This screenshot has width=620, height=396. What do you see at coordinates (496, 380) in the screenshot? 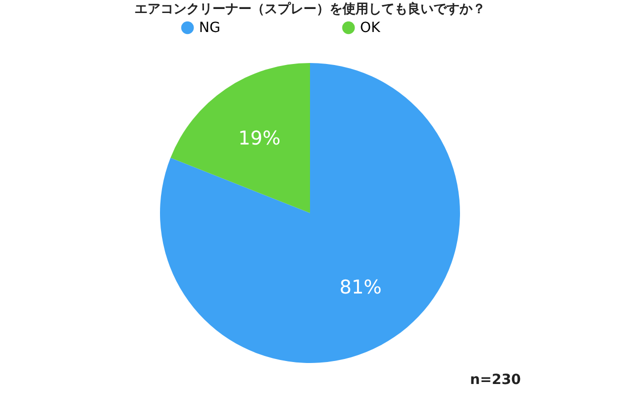
I see `text: n=230` at bounding box center [496, 380].